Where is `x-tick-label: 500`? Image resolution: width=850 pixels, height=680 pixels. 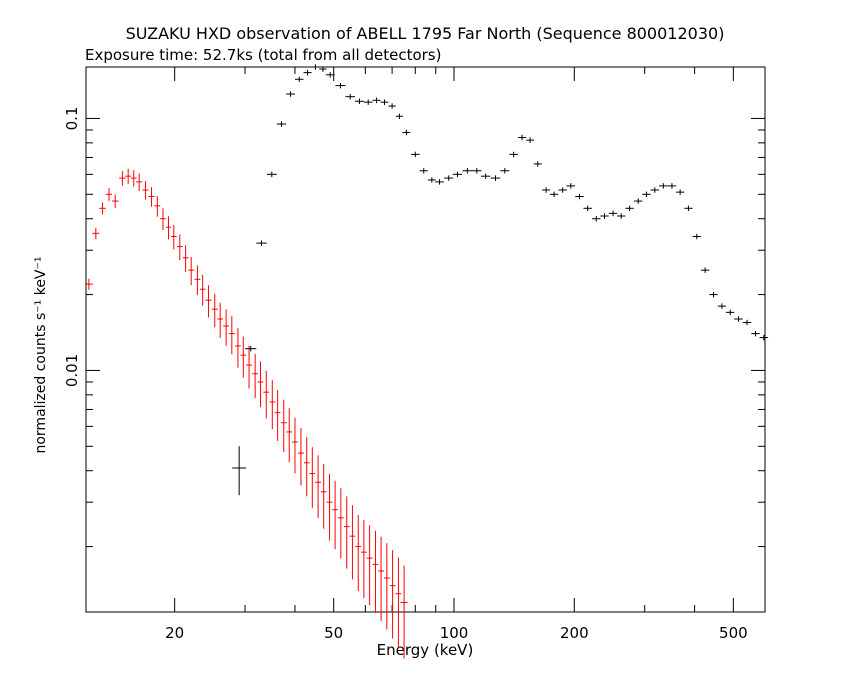
x-tick-label: 500 is located at coordinates (733, 633).